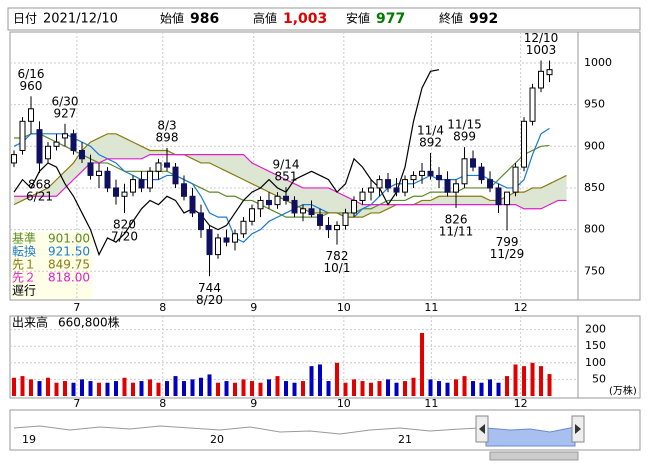 This screenshot has width=653, height=470. I want to click on legend-value: 849.75, so click(69, 265).